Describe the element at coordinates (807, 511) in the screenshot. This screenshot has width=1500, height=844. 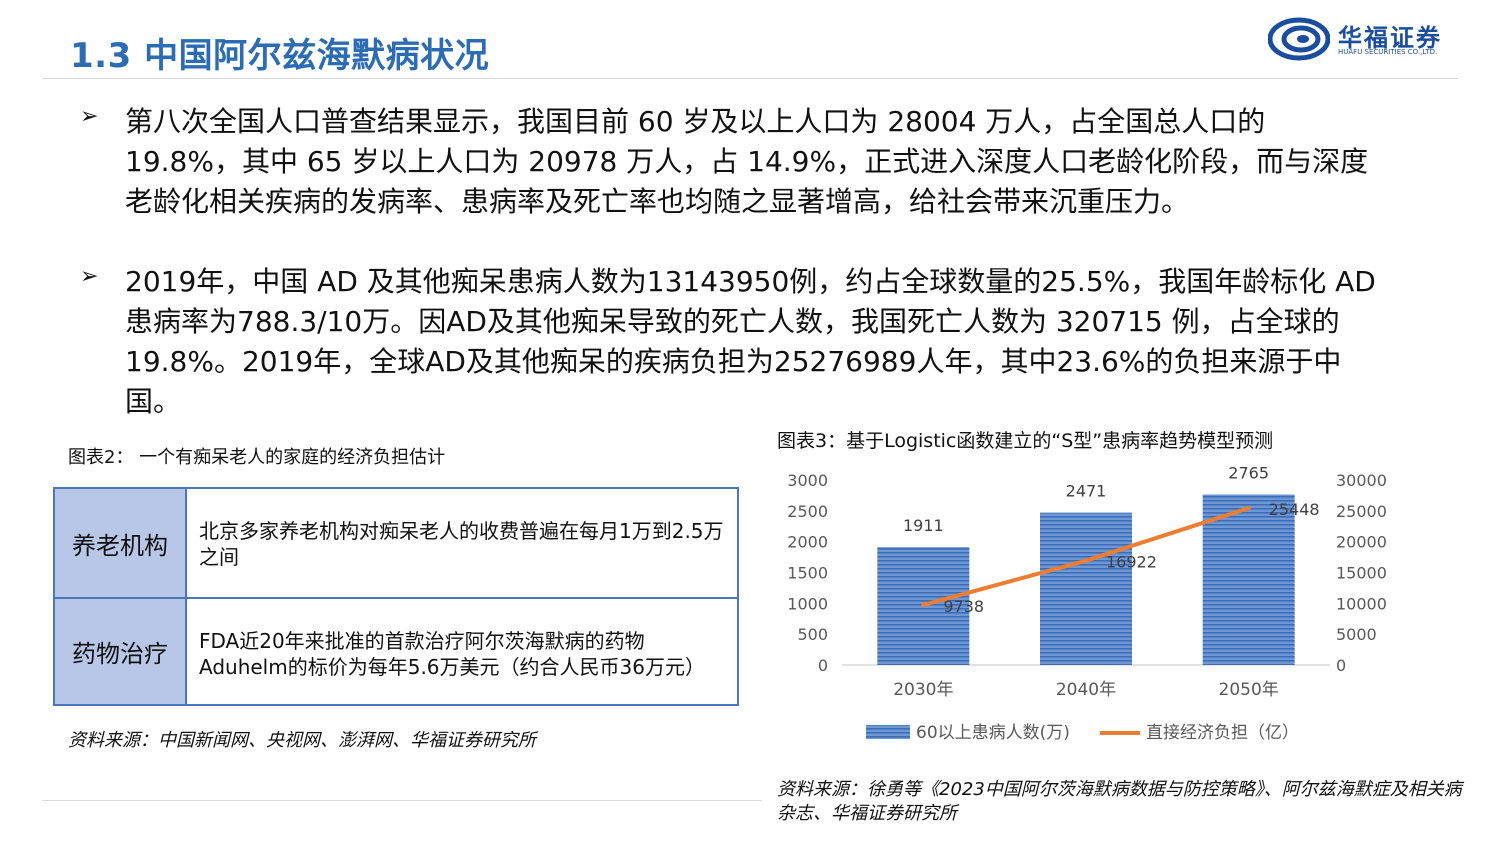
I see `y-tick-label: 2500` at that location.